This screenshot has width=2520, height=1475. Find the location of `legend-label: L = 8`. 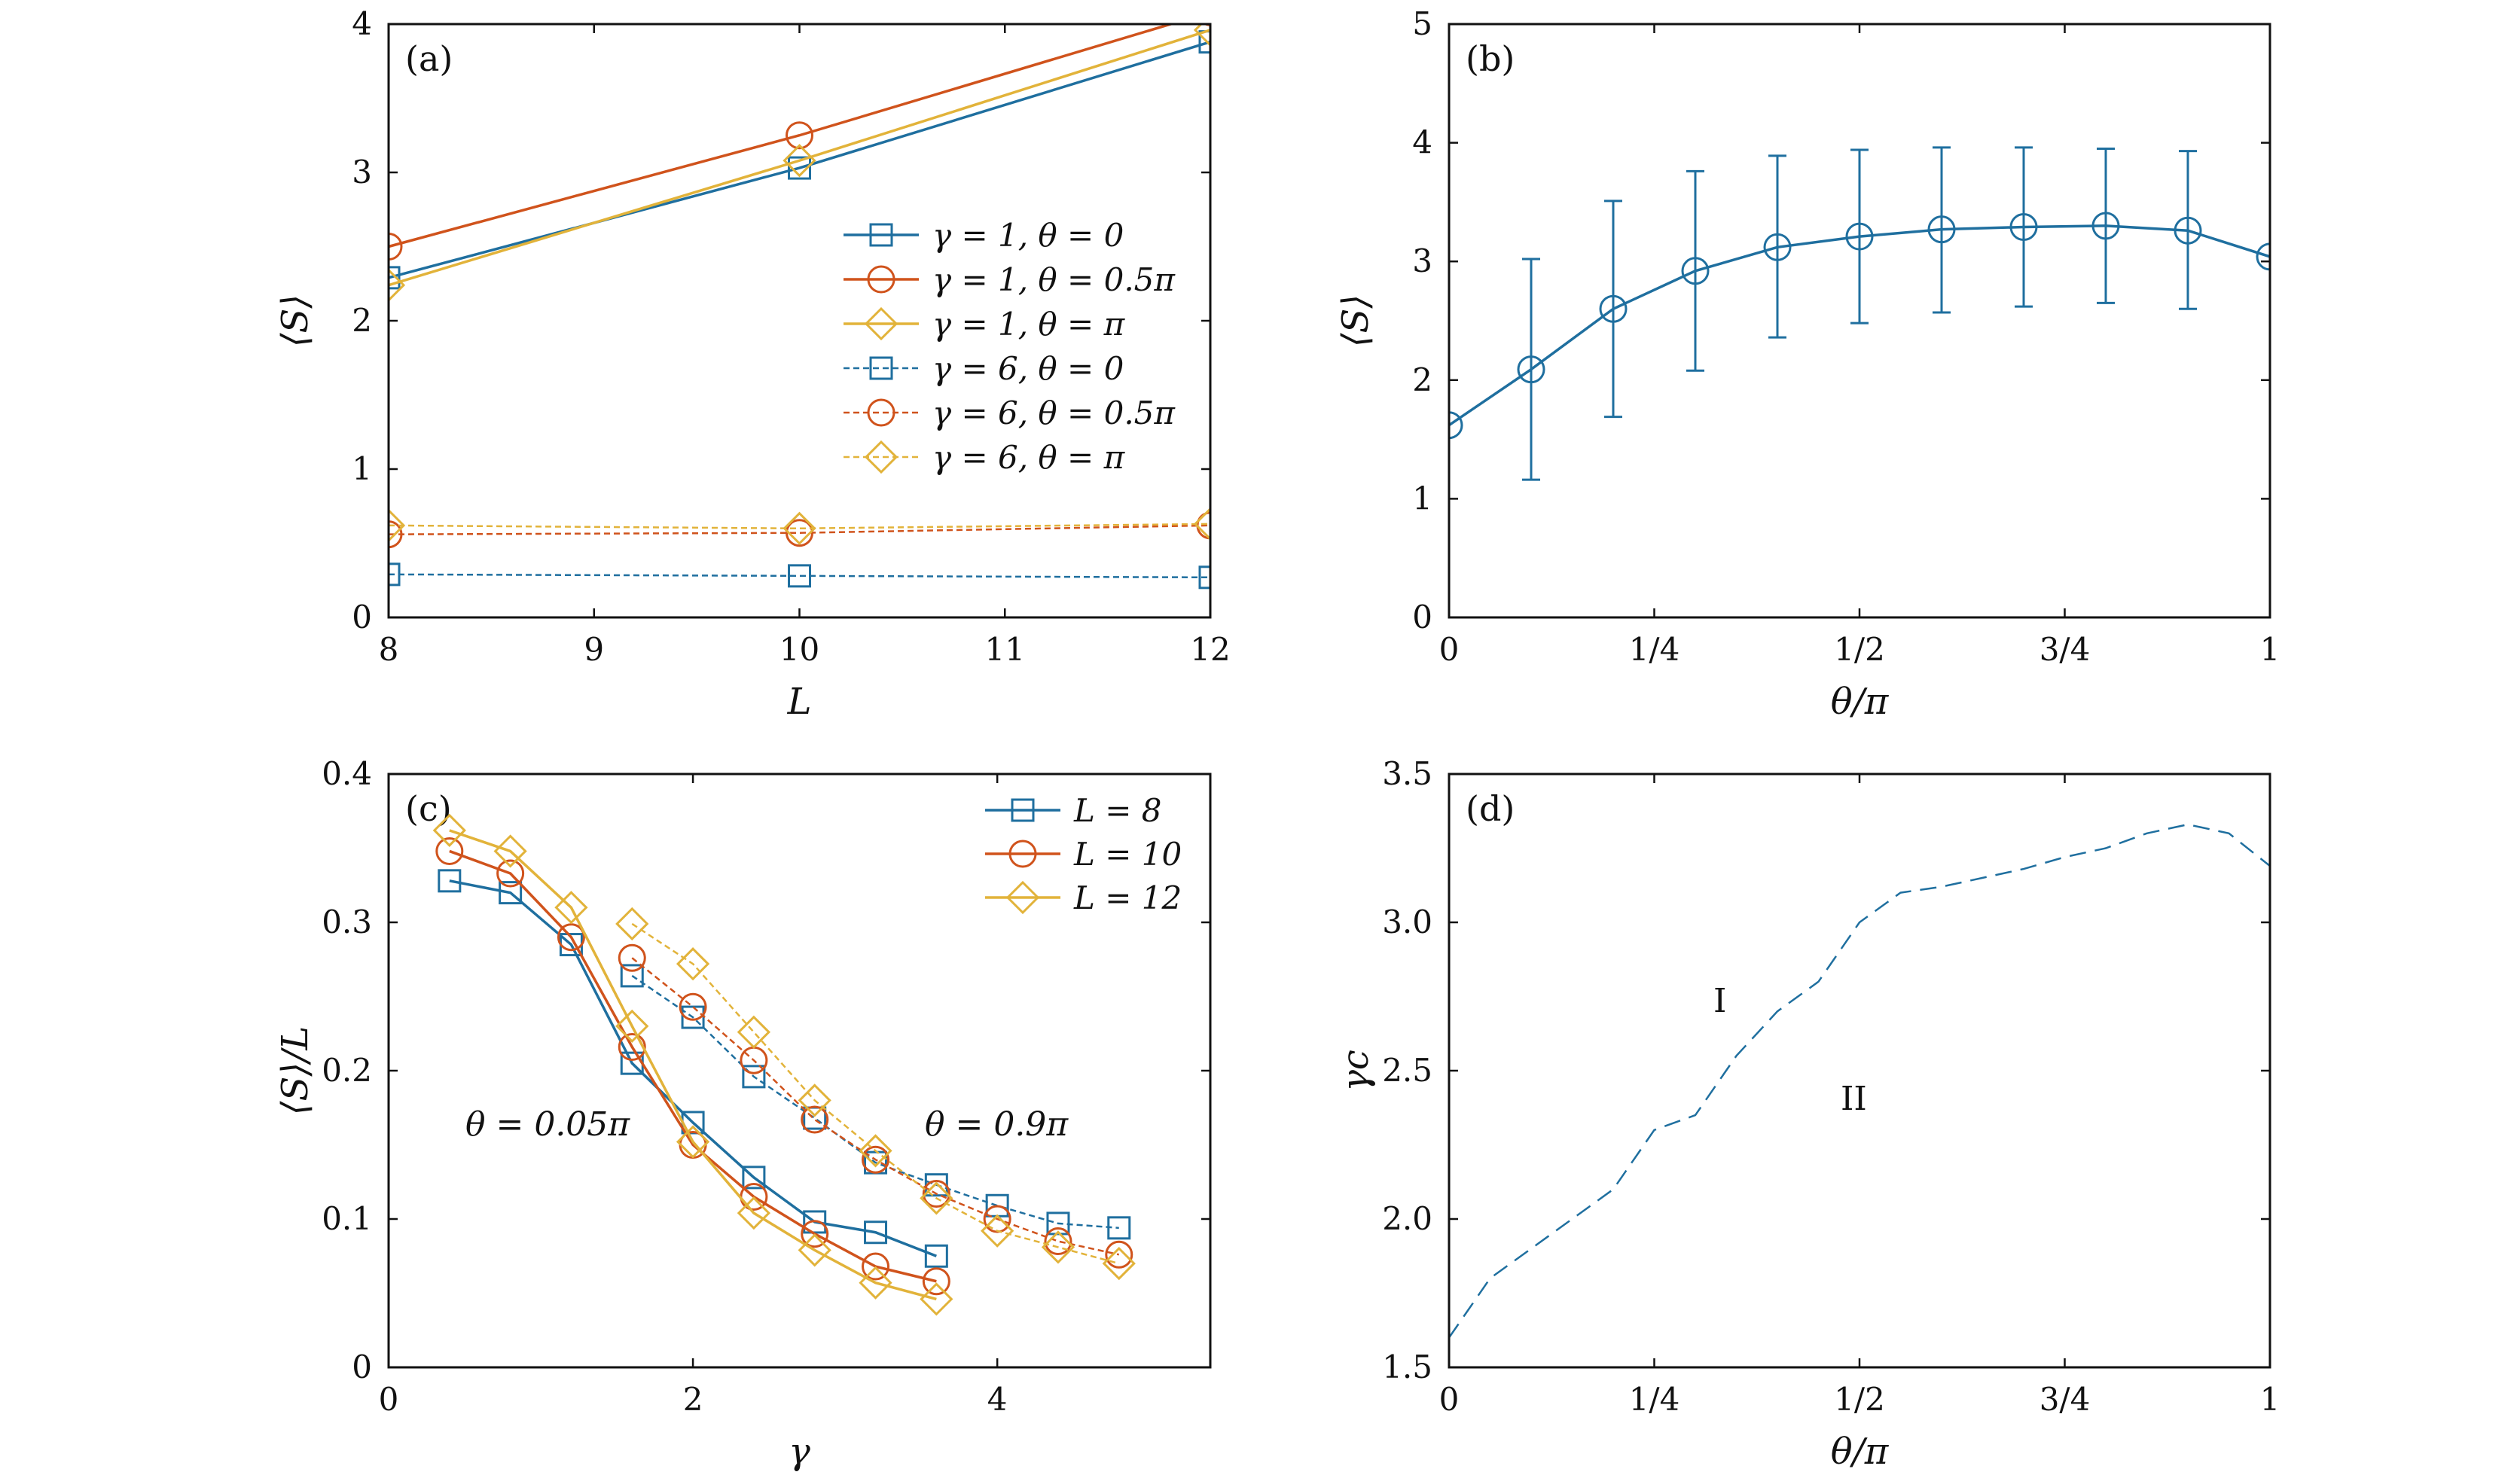

legend-label: L = 8 is located at coordinates (1117, 810).